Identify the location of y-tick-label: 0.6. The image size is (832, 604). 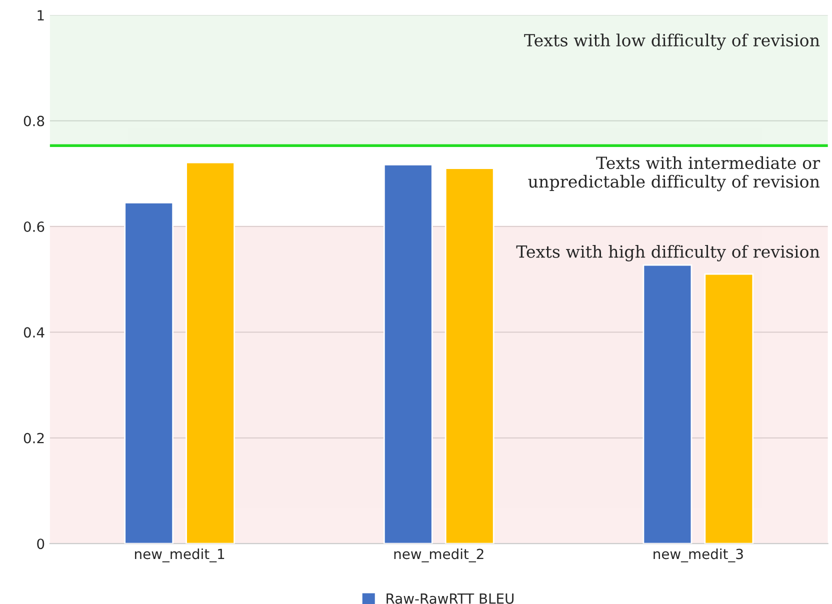
(34, 226).